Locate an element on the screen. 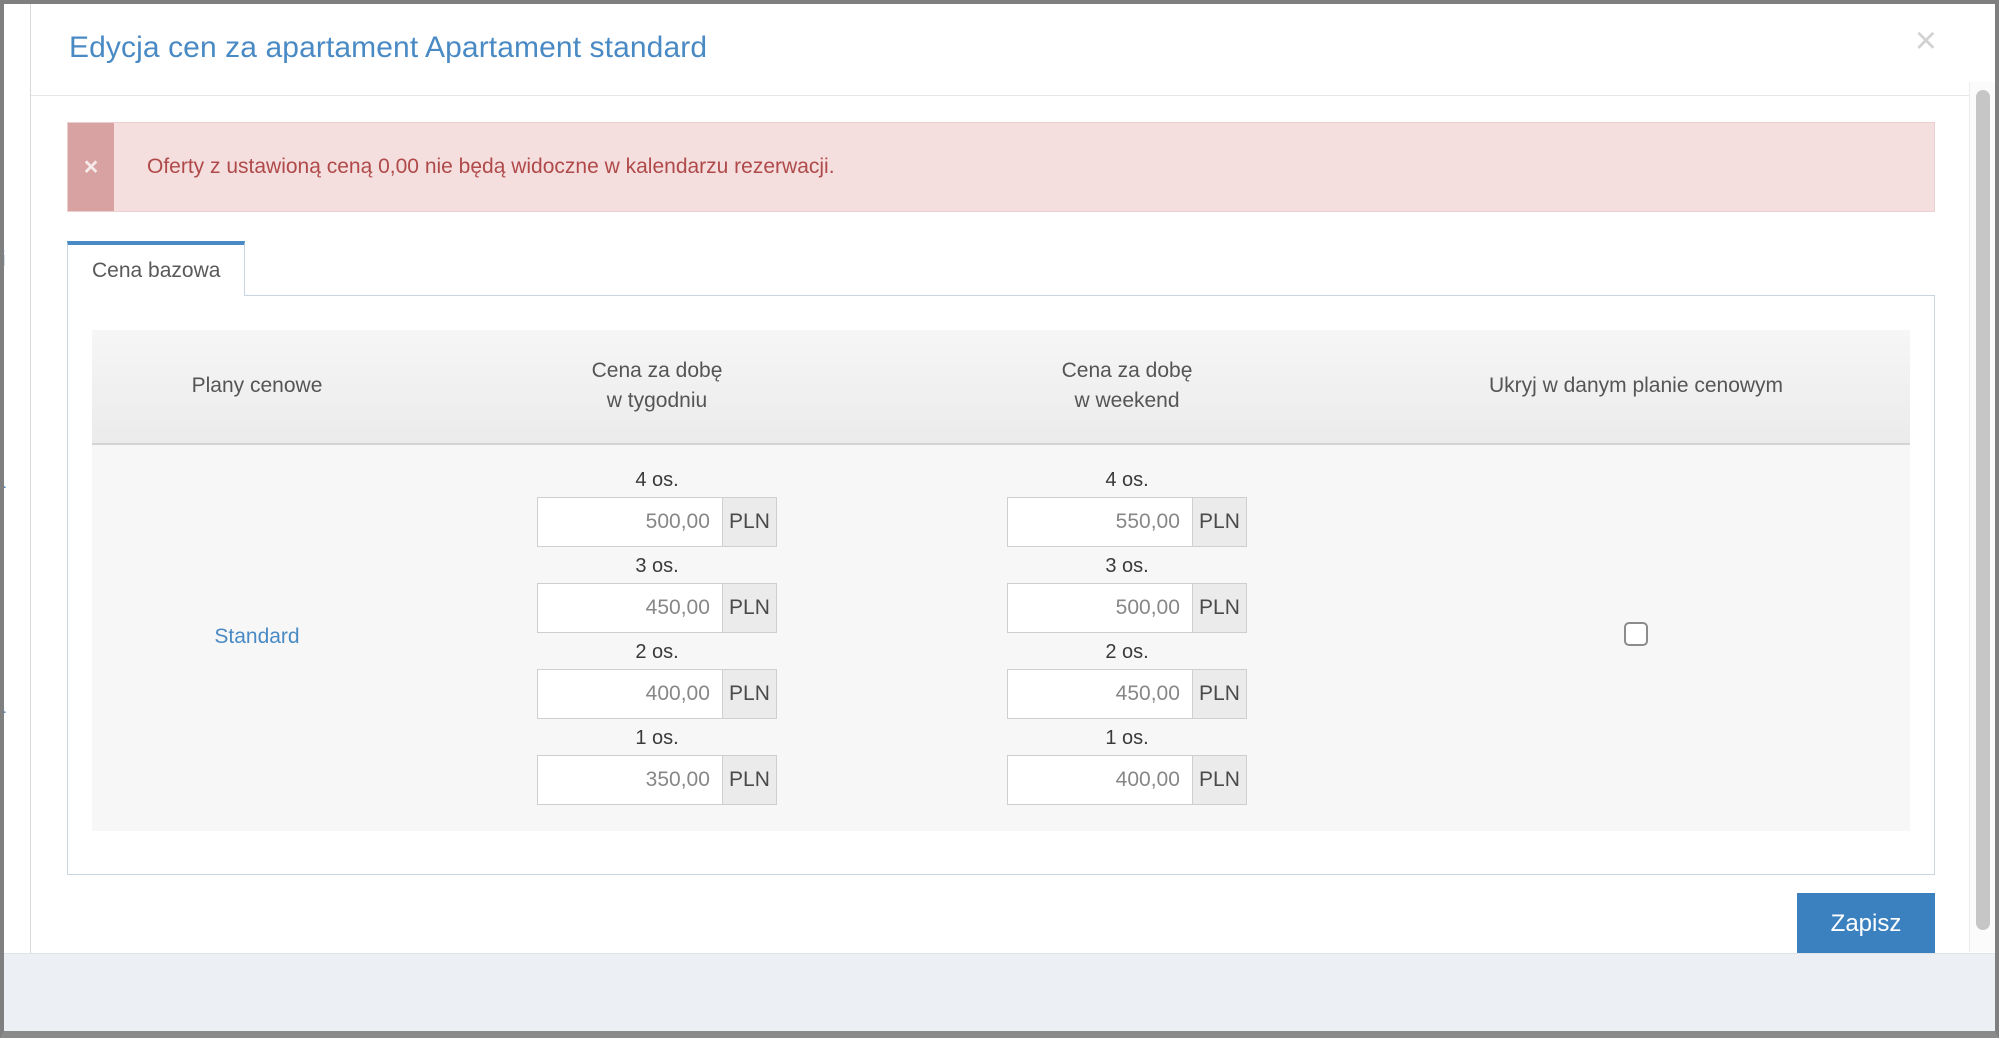  price-row-weekend-3: 3 os. PLN is located at coordinates (1127, 594).